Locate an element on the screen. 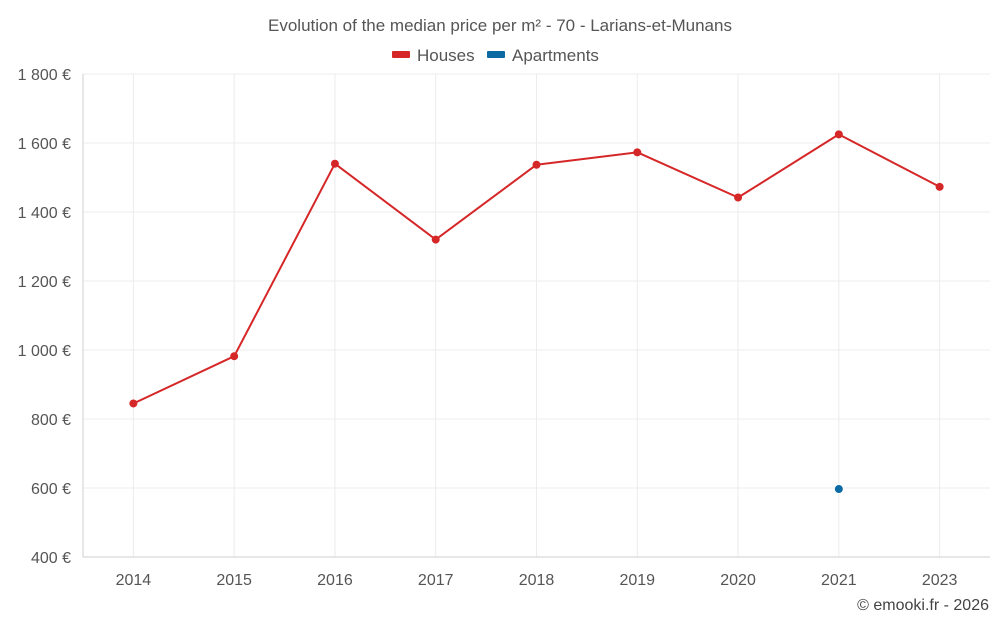  legend-swatch-houses is located at coordinates (401, 54).